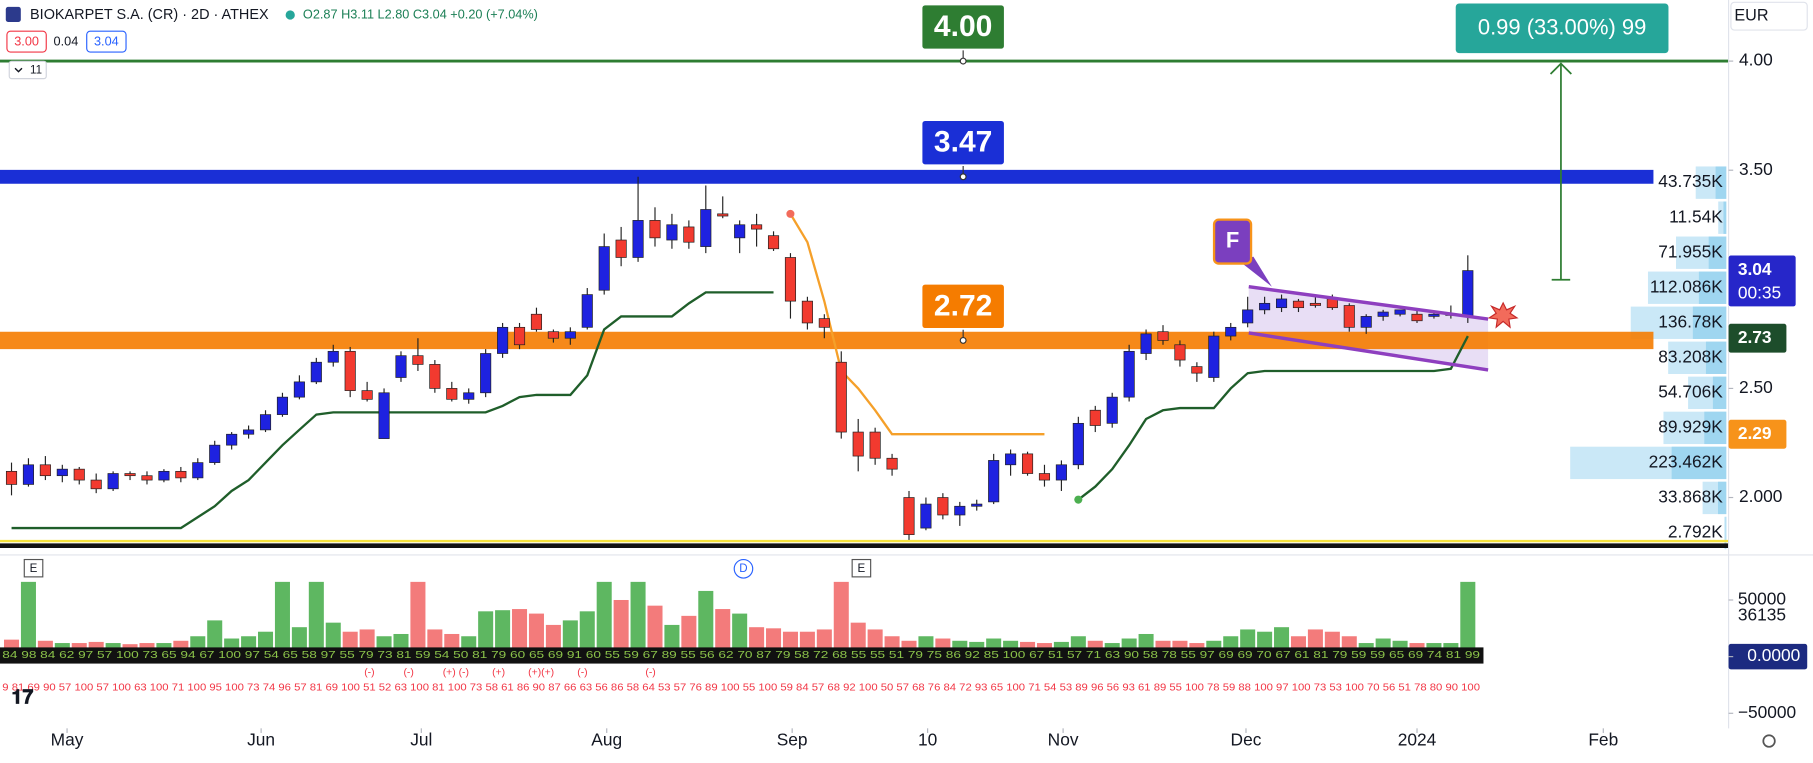  I want to click on indicator-toggle, so click(27, 70).